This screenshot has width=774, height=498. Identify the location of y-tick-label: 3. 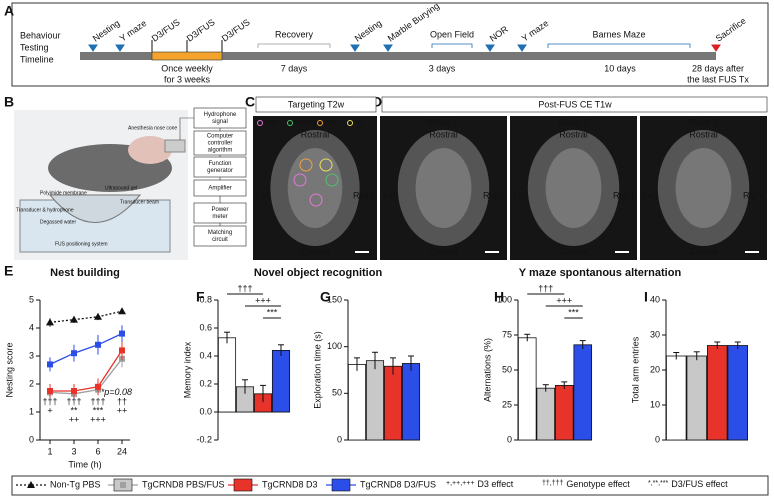
(31, 355).